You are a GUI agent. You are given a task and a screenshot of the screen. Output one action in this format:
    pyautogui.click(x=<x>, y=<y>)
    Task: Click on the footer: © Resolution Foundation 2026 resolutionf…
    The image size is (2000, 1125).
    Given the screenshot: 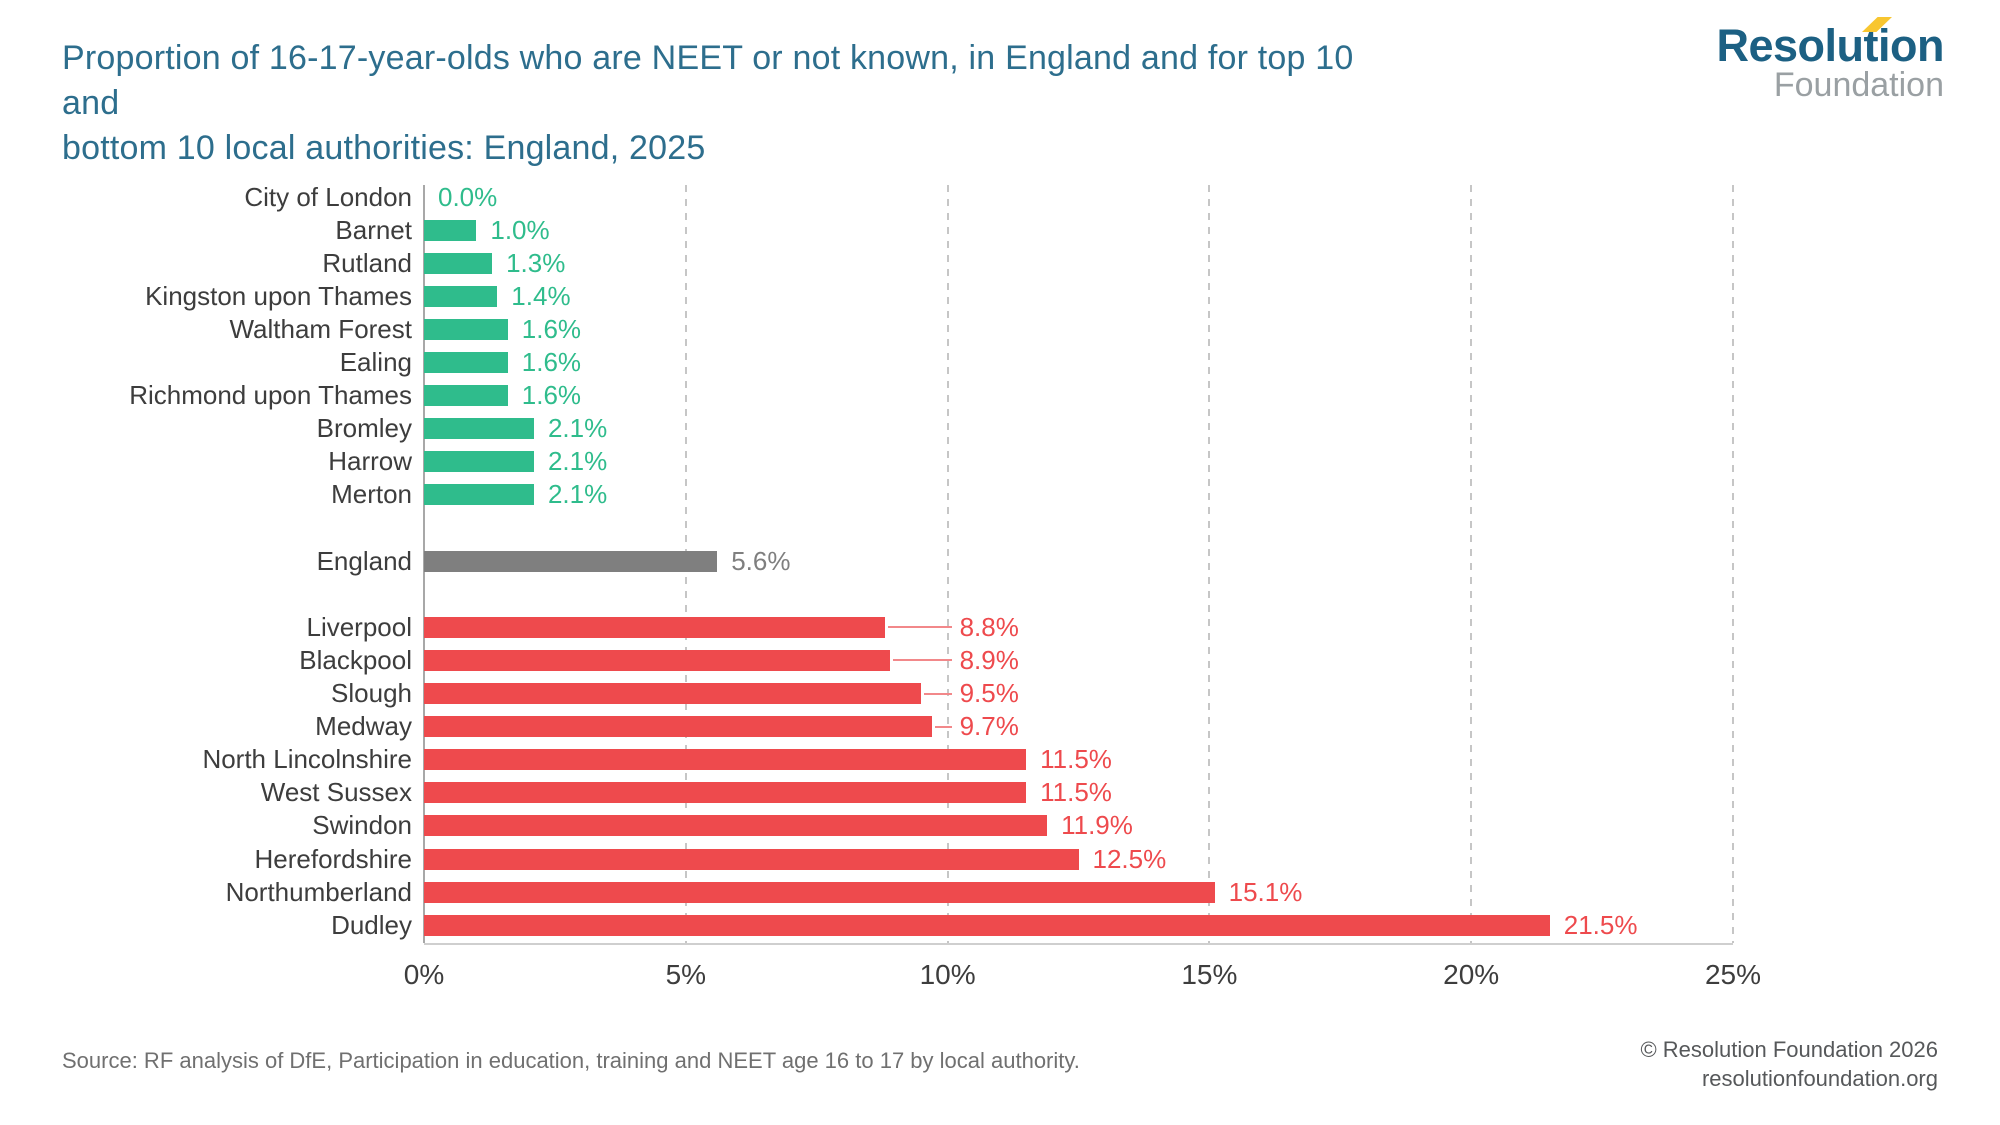 What is the action you would take?
    pyautogui.click(x=1789, y=1064)
    